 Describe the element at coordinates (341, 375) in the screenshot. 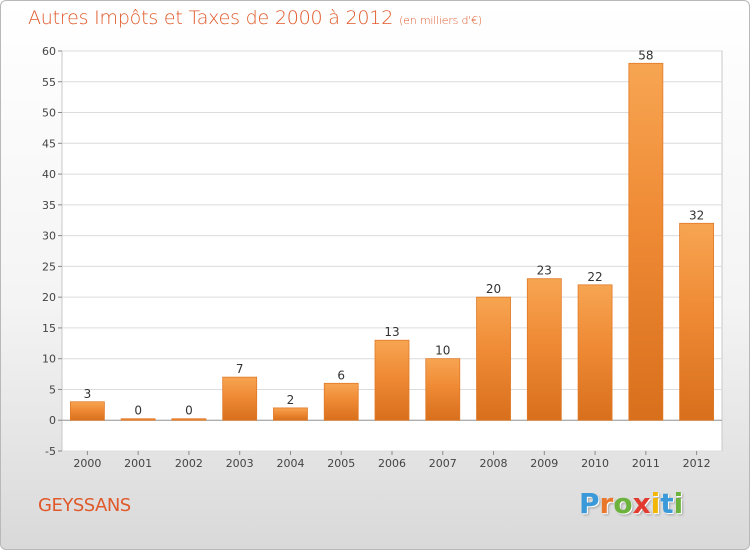

I see `bar-value-label: 6` at that location.